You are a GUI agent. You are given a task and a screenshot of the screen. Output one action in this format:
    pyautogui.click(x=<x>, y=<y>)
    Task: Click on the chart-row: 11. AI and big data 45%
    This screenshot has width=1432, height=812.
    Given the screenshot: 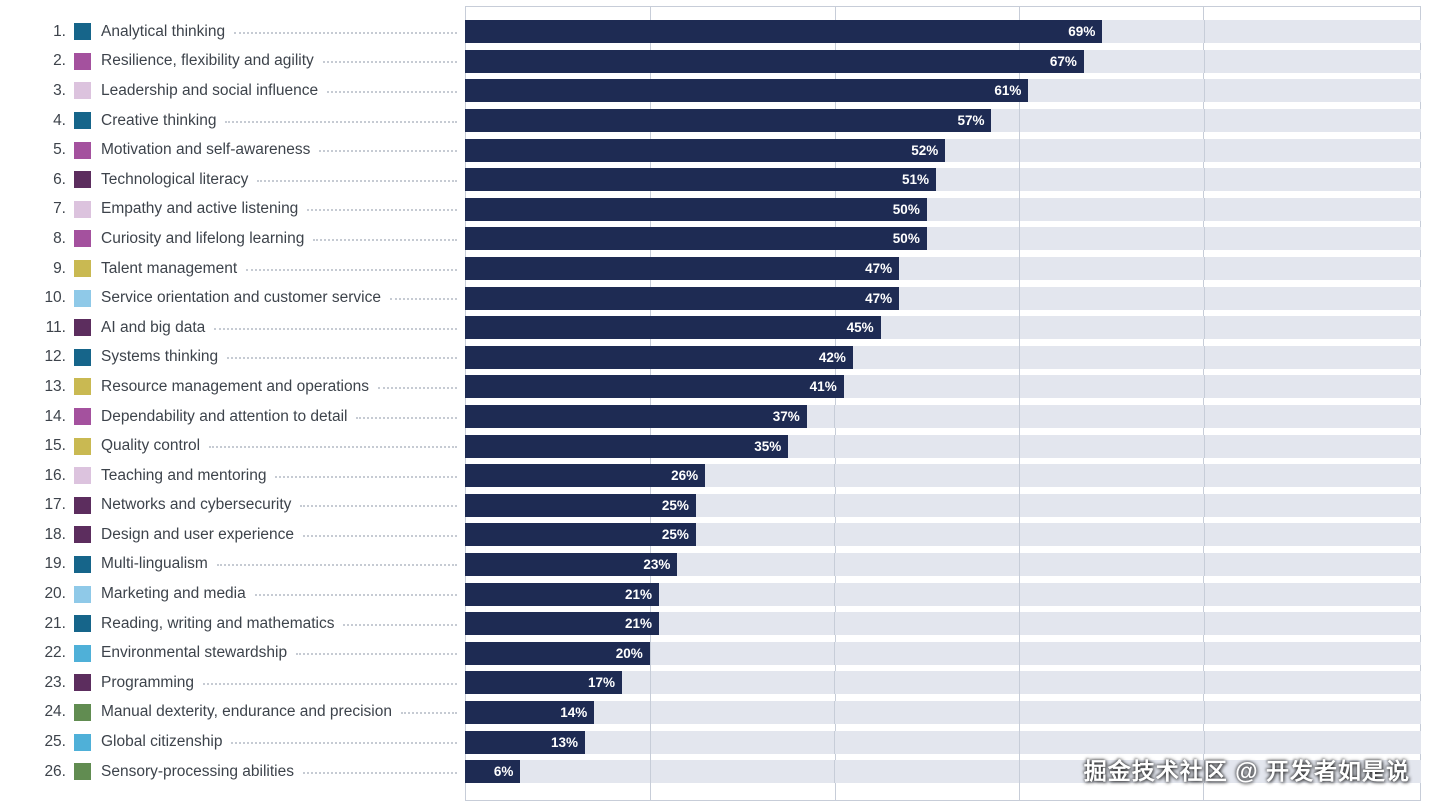 What is the action you would take?
    pyautogui.click(x=716, y=328)
    